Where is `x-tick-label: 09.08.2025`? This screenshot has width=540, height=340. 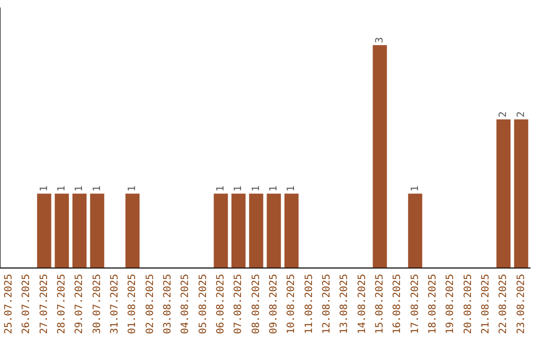 x-tick-label: 09.08.2025 is located at coordinates (274, 304).